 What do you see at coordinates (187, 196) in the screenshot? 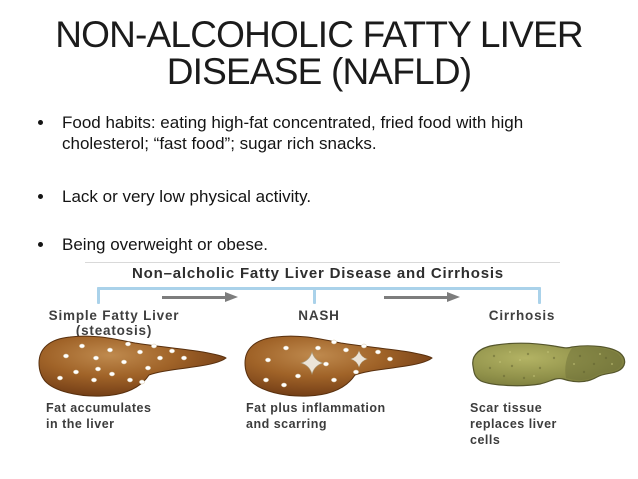
I see `list-item-text: Lack or very low physical activity.` at bounding box center [187, 196].